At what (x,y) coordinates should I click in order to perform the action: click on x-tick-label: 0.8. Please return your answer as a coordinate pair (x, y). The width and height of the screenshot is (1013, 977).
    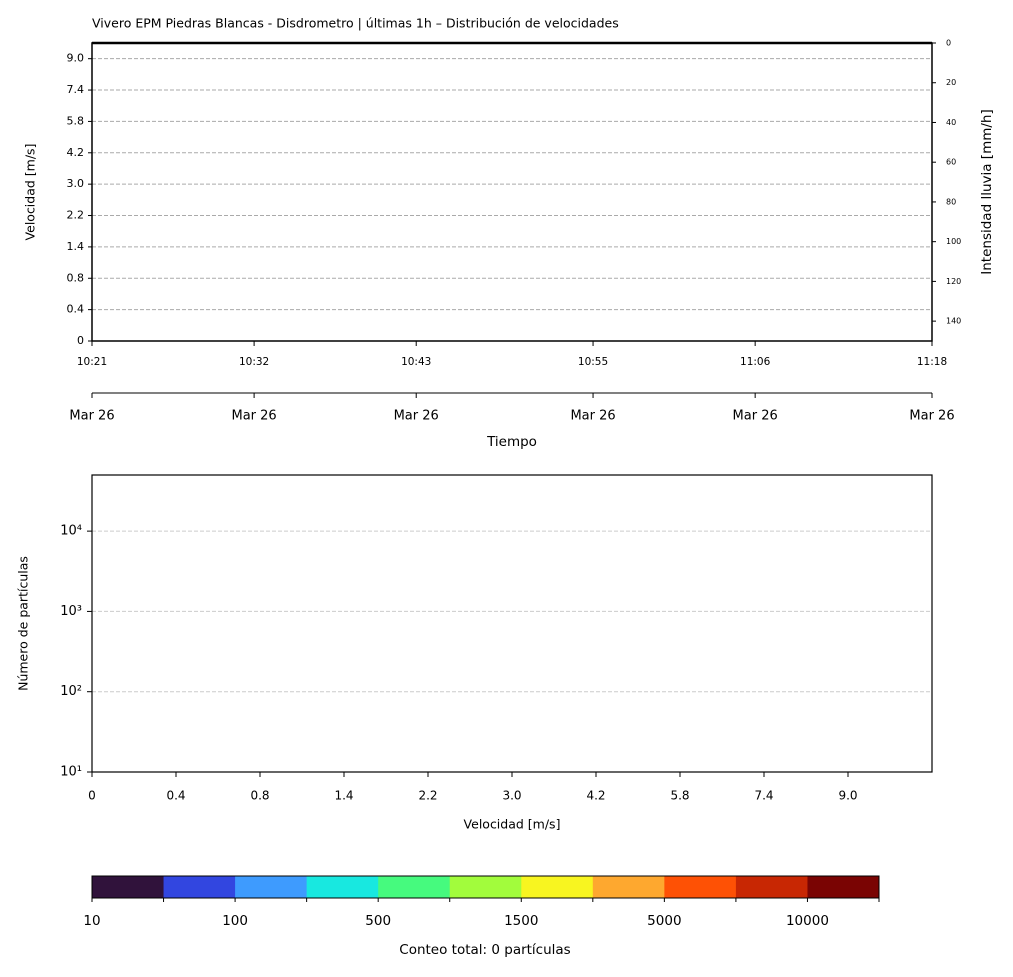
    Looking at the image, I should click on (259, 796).